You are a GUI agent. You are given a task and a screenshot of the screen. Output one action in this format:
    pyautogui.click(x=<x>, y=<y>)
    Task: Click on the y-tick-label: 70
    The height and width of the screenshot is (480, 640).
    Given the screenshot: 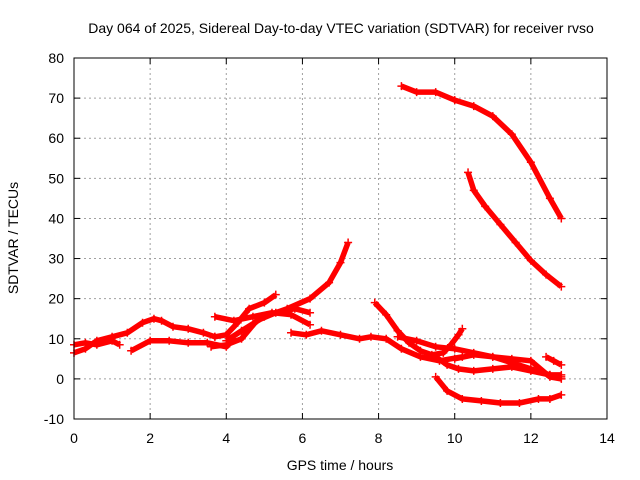 What is the action you would take?
    pyautogui.click(x=56, y=98)
    